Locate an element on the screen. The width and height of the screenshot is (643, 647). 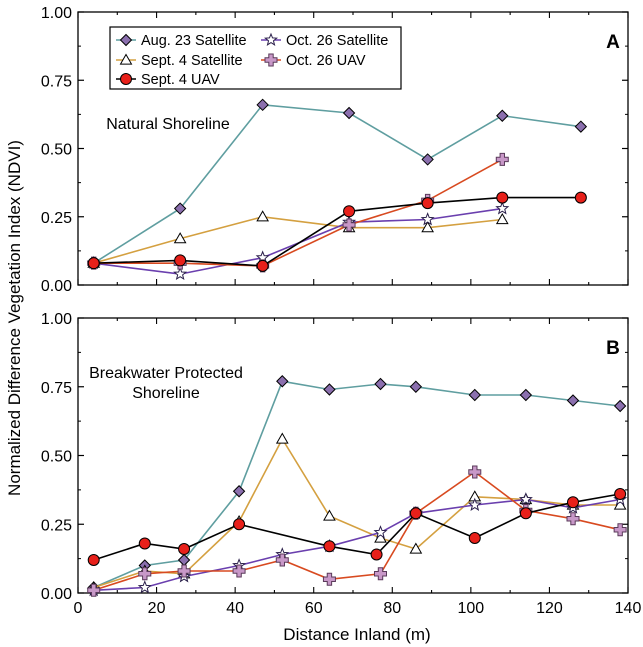
legend-marker-sept4sat is located at coordinates (126, 59).